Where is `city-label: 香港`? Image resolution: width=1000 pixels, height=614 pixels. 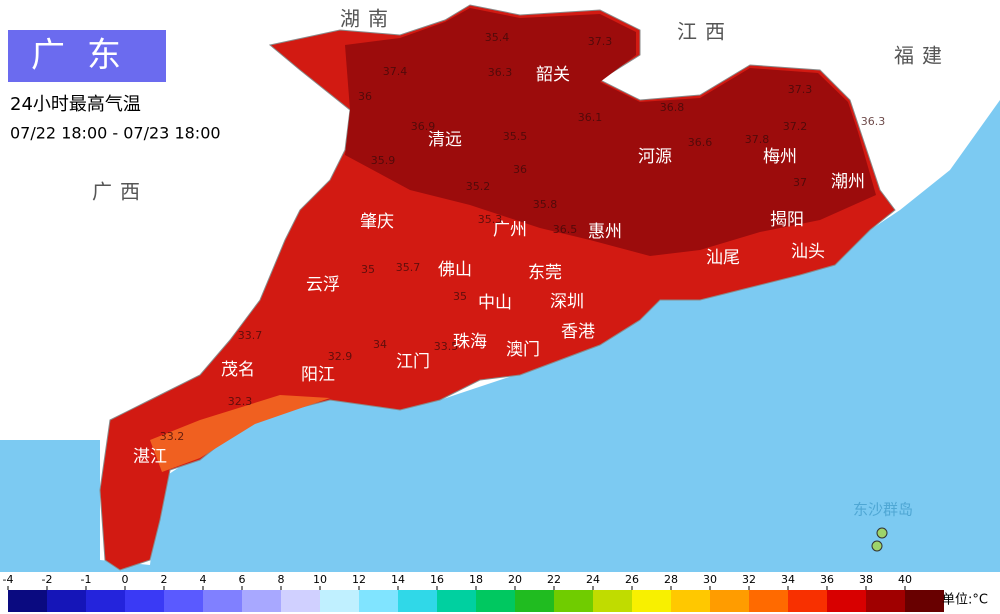 city-label: 香港 is located at coordinates (578, 332).